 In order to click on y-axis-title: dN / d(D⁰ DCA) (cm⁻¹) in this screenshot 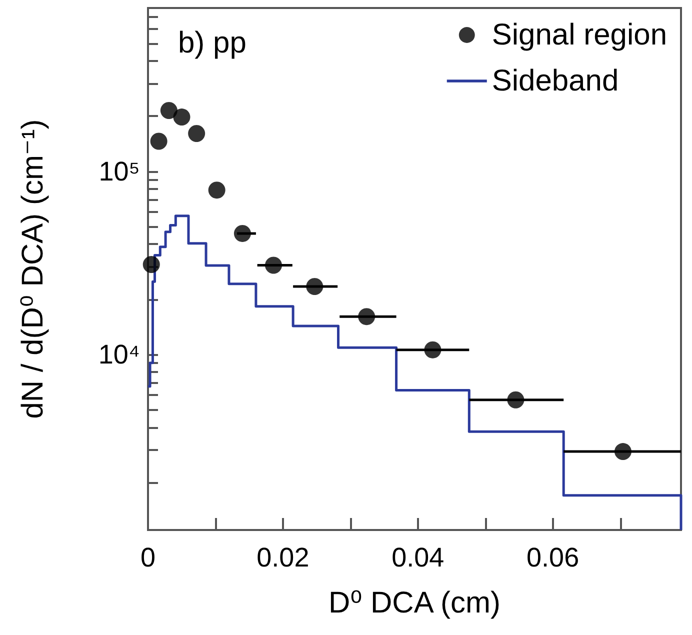, I will do `click(33, 269)`.